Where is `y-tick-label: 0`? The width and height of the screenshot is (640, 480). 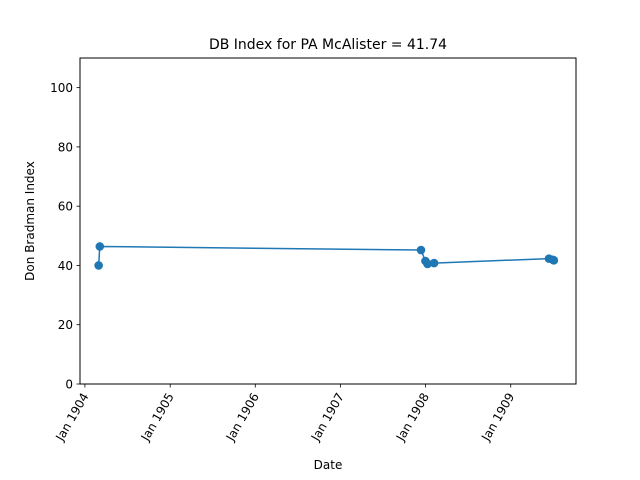 y-tick-label: 0 is located at coordinates (69, 385).